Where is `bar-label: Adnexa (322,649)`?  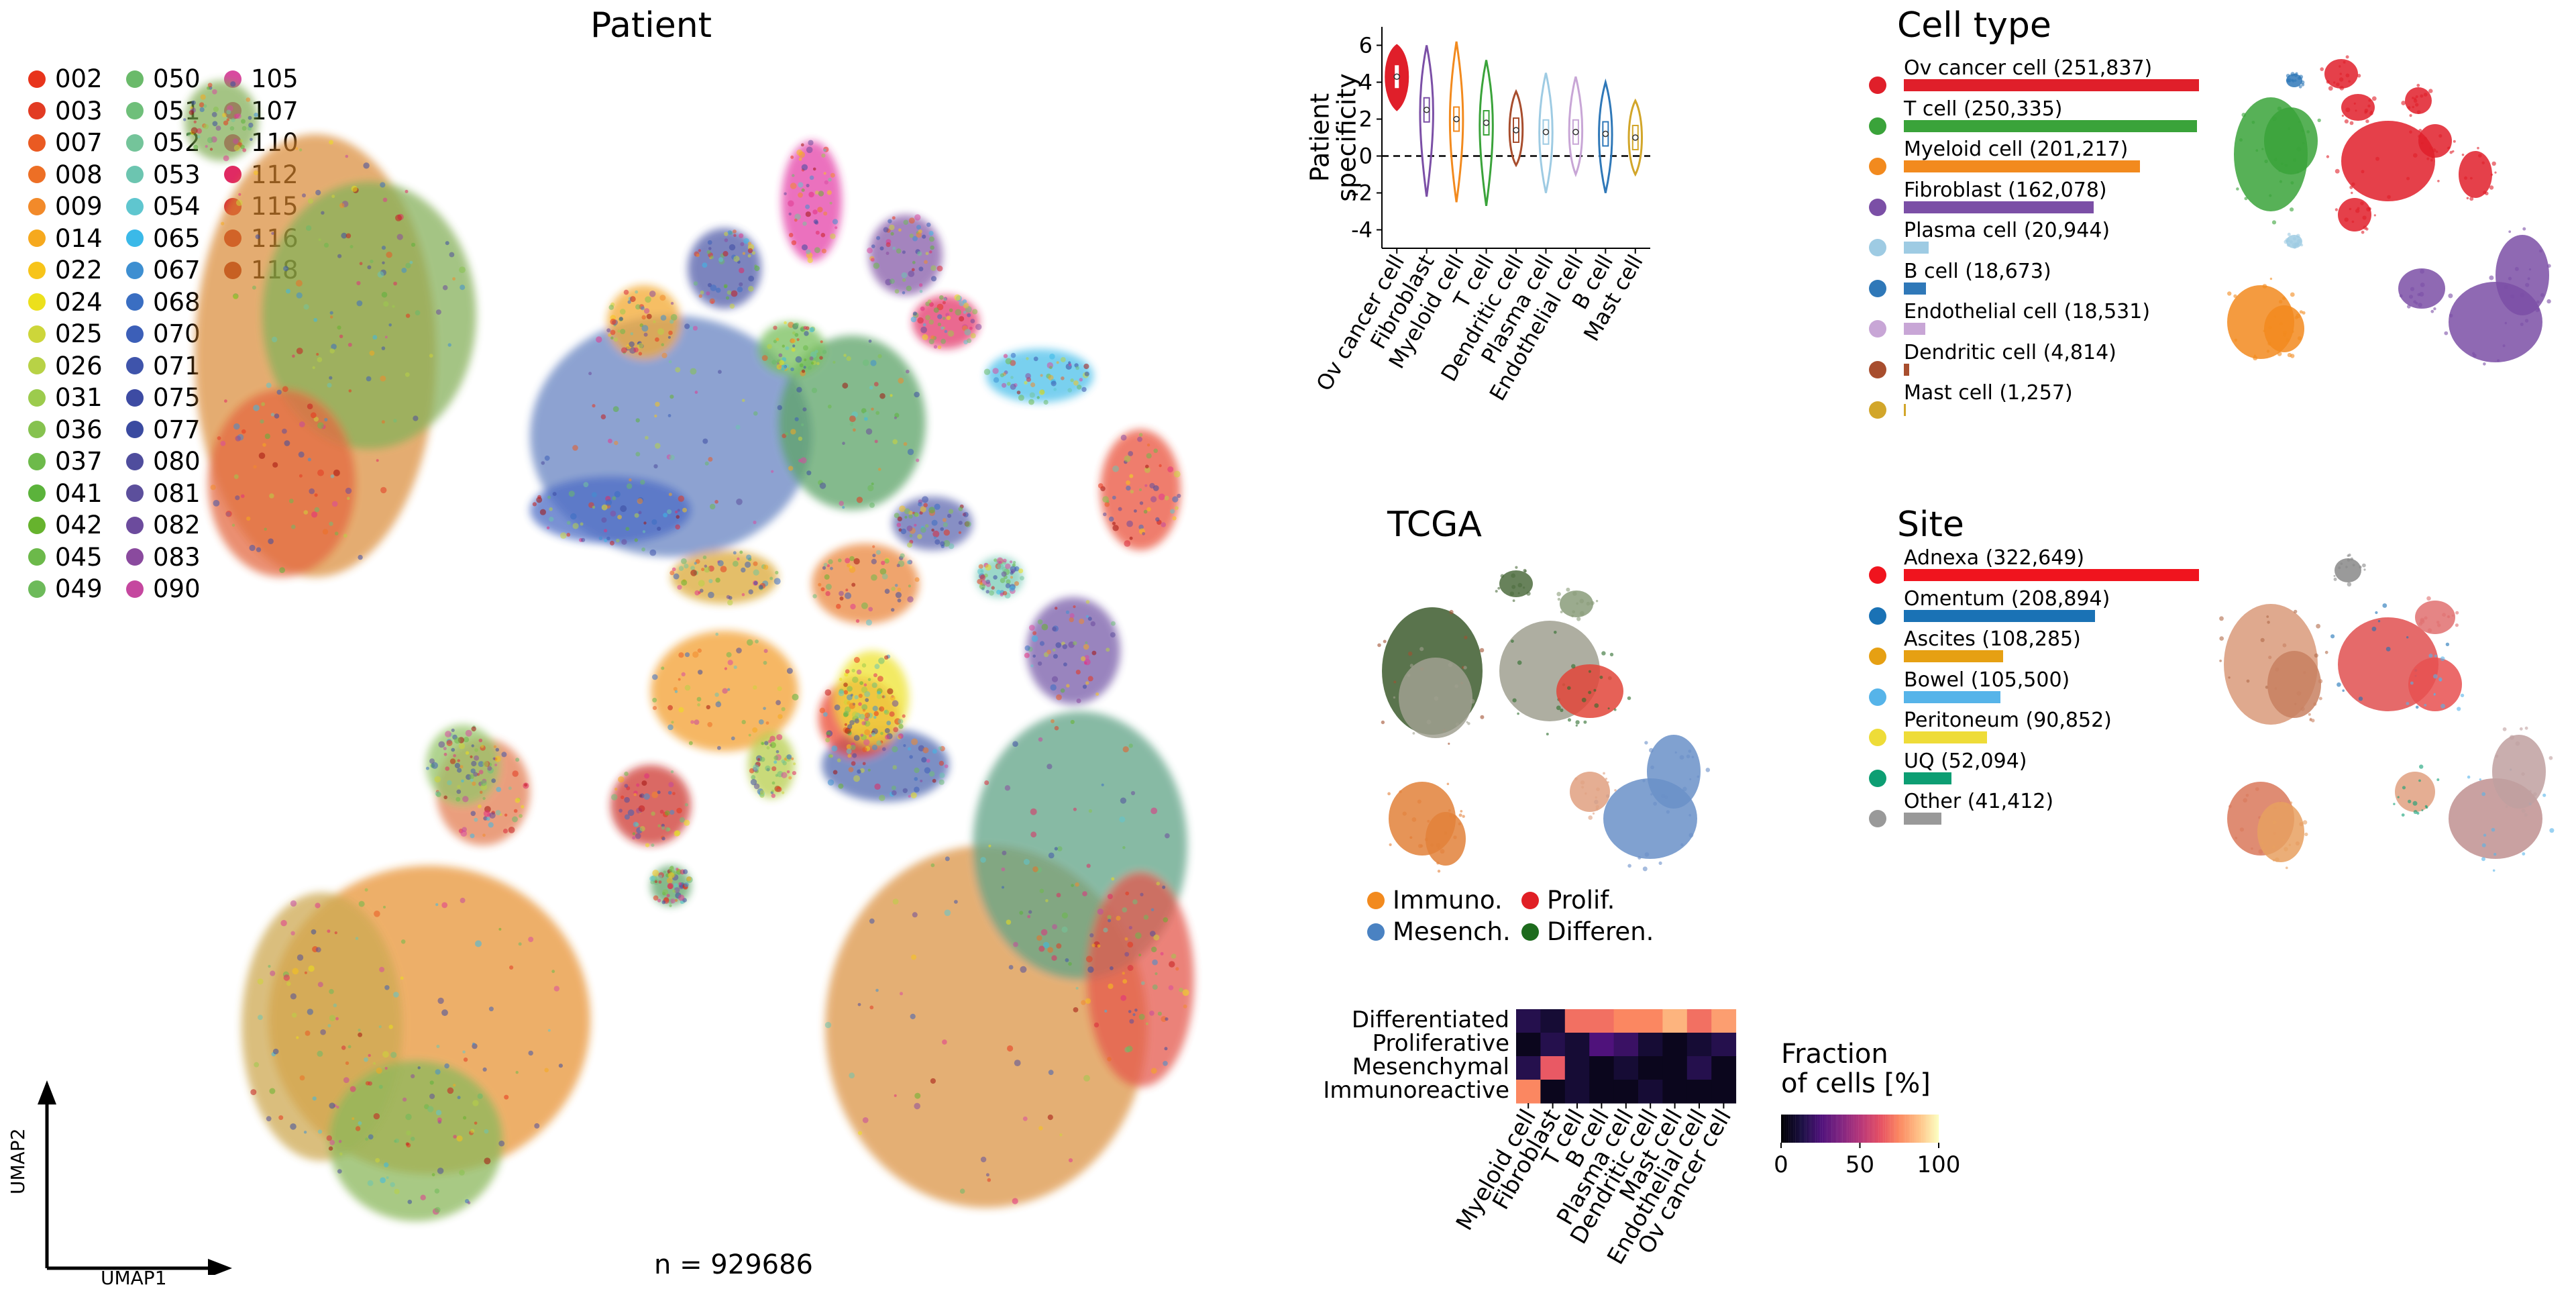 bar-label: Adnexa (322,649) is located at coordinates (1994, 558).